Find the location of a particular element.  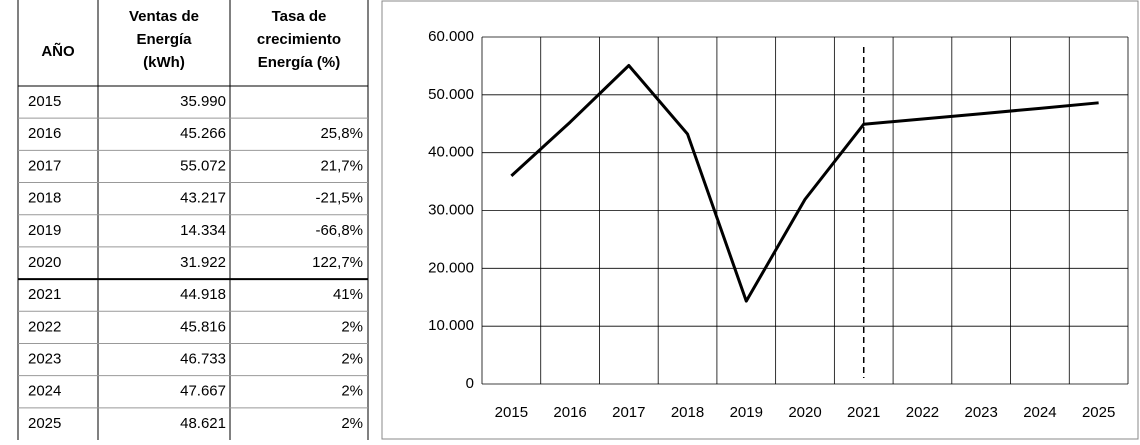

year-cell: 2020 is located at coordinates (44, 262).